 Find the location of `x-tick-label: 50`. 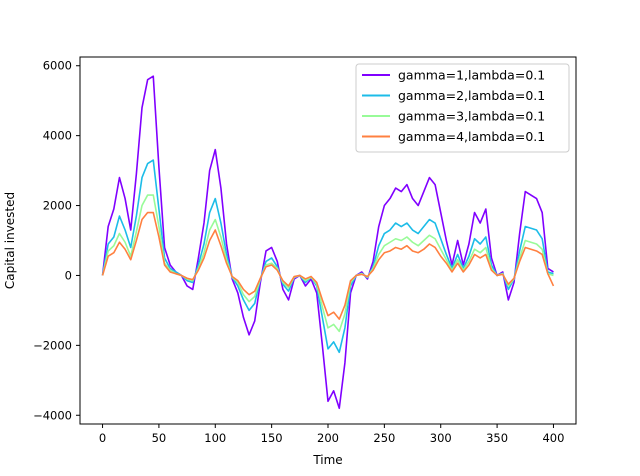

x-tick-label: 50 is located at coordinates (159, 438).